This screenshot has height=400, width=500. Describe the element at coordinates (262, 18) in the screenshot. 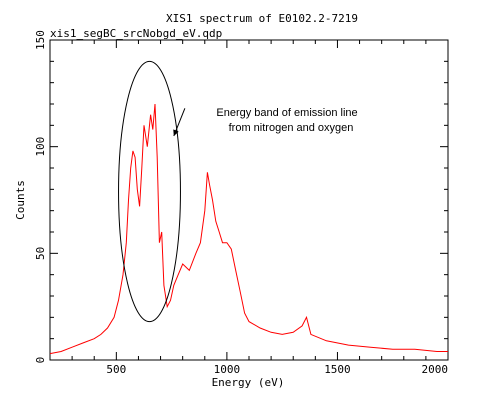

I see `chart-title: XIS1 spectrum of E0102.2-7219` at that location.